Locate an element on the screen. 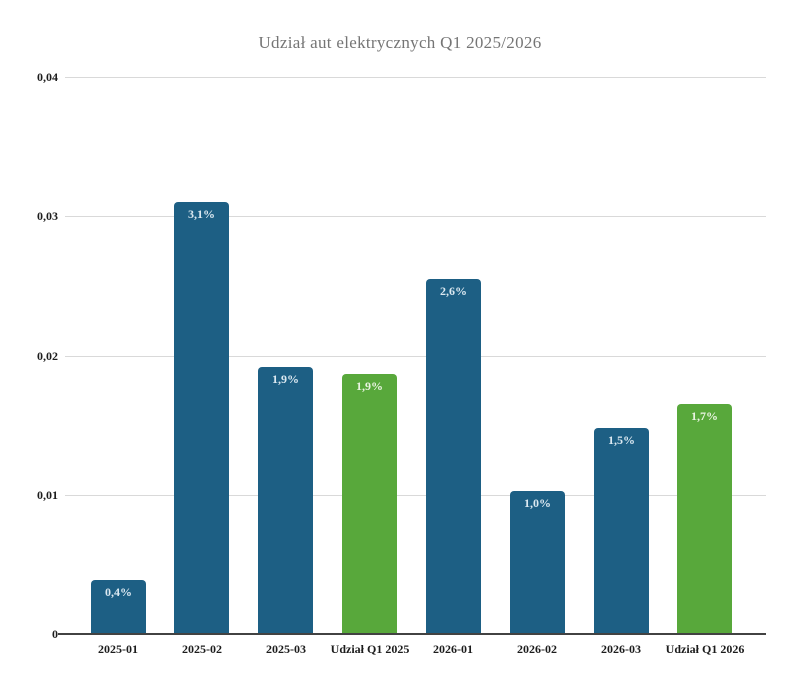  bar-value-label: 1,7% is located at coordinates (704, 416).